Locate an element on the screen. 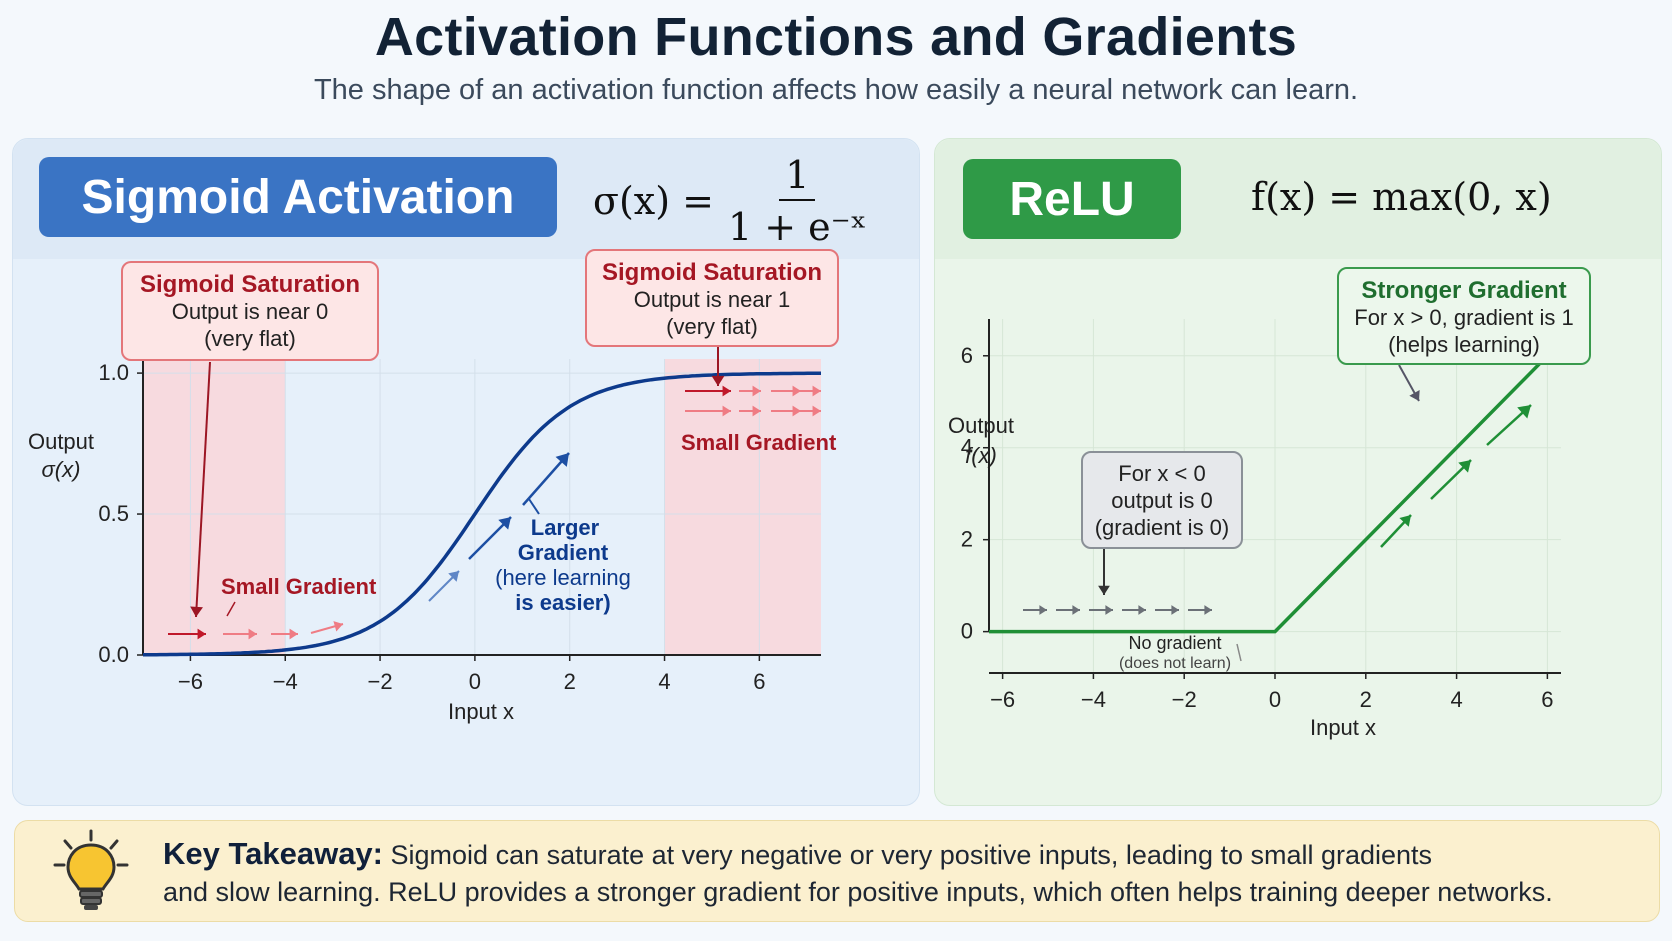 Image resolution: width=1672 pixels, height=941 pixels. sigmoid-y-axis-label-line1: Output is located at coordinates (61, 441).